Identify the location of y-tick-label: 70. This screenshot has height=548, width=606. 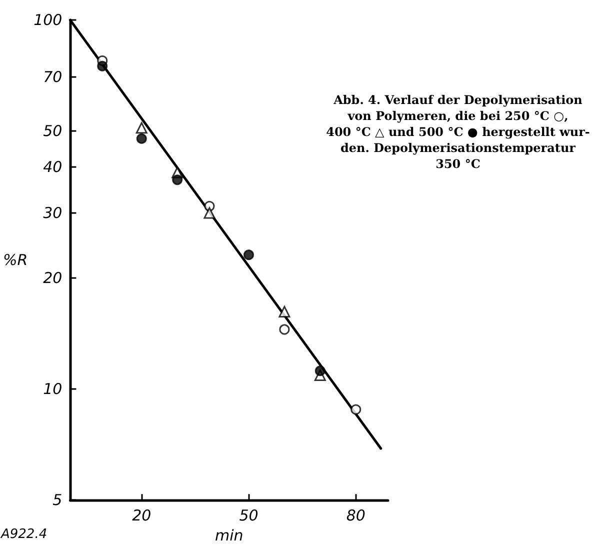
(52, 77).